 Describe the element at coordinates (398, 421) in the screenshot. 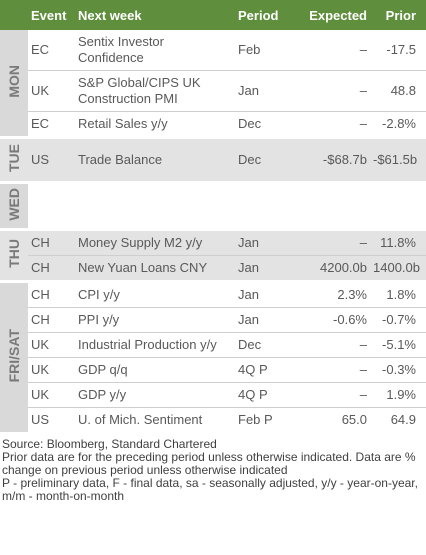

I see `prior: 64.9` at that location.